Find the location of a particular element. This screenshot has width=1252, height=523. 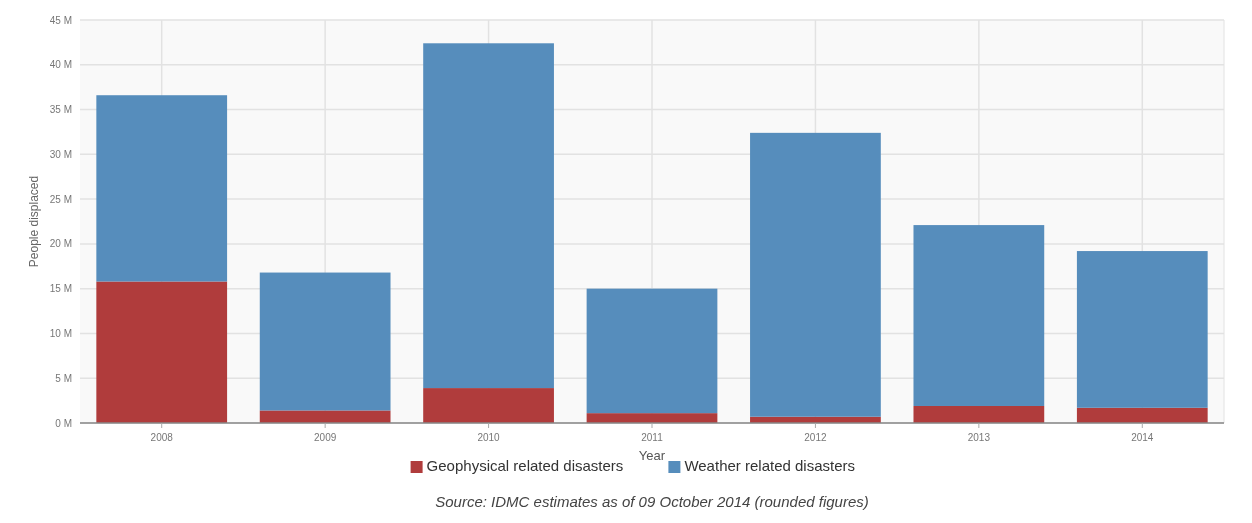

y-tick-label: 15 M is located at coordinates (60, 289).